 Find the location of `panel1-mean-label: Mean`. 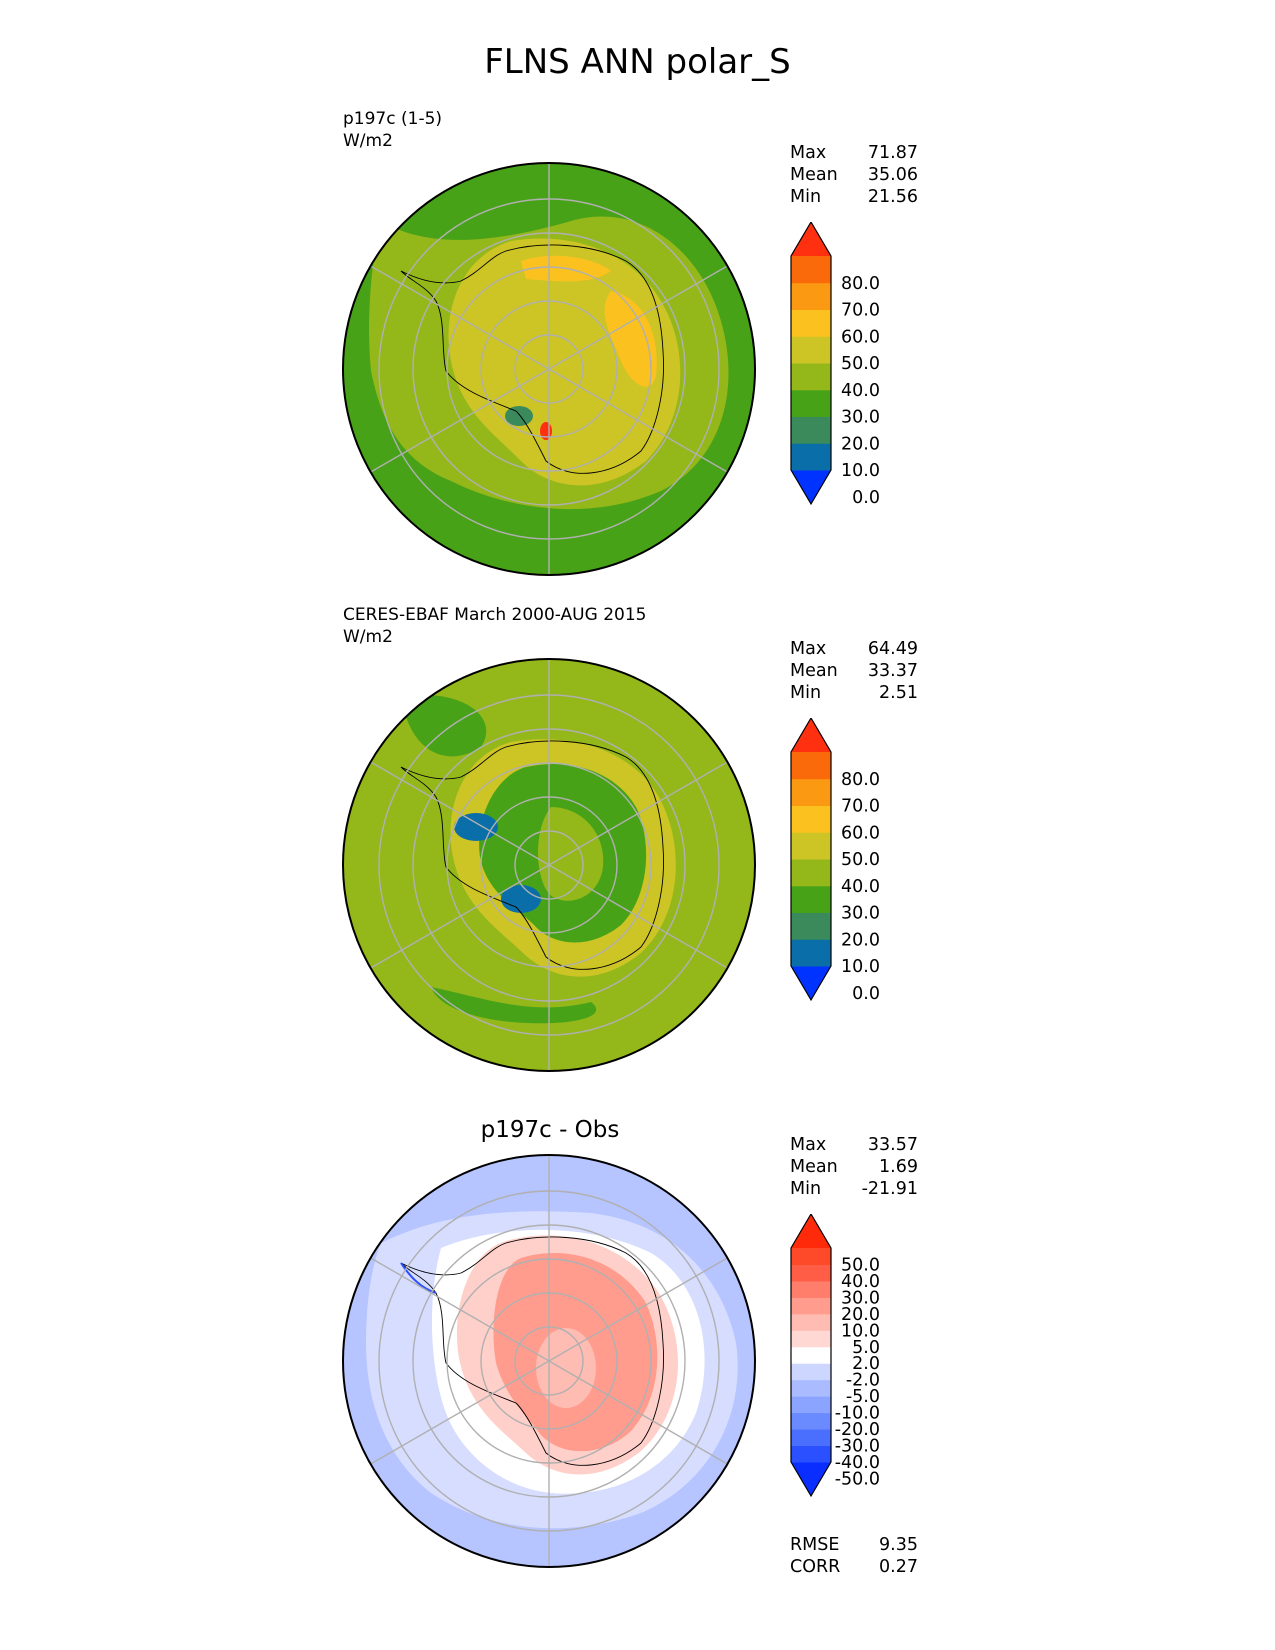

panel1-mean-label: Mean is located at coordinates (814, 175).